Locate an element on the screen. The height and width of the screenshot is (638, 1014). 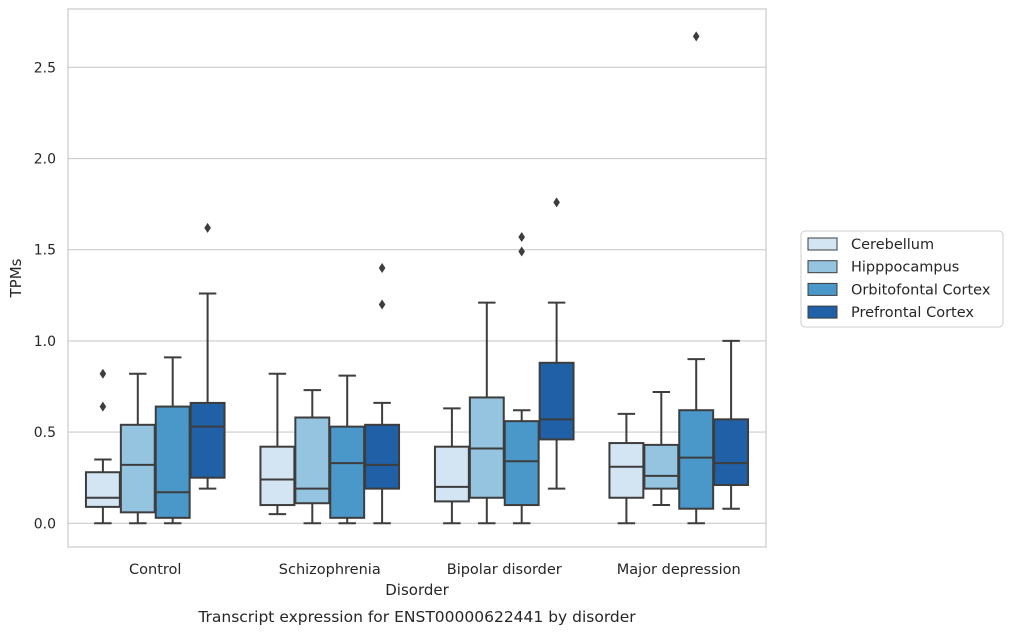
y-tick-label: 1.5 is located at coordinates (45, 251).